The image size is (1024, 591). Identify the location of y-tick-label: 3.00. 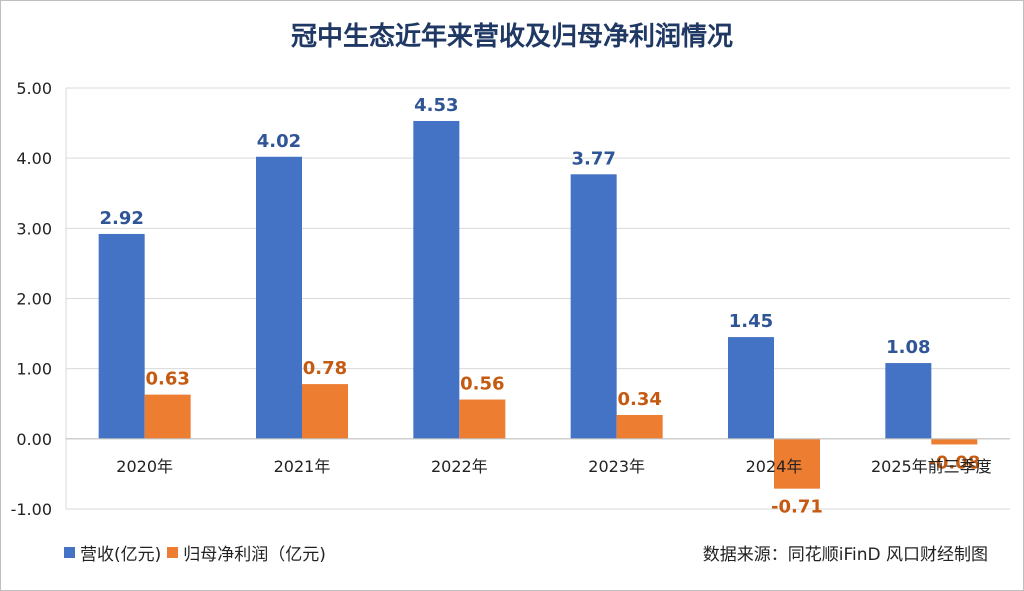
(34, 228).